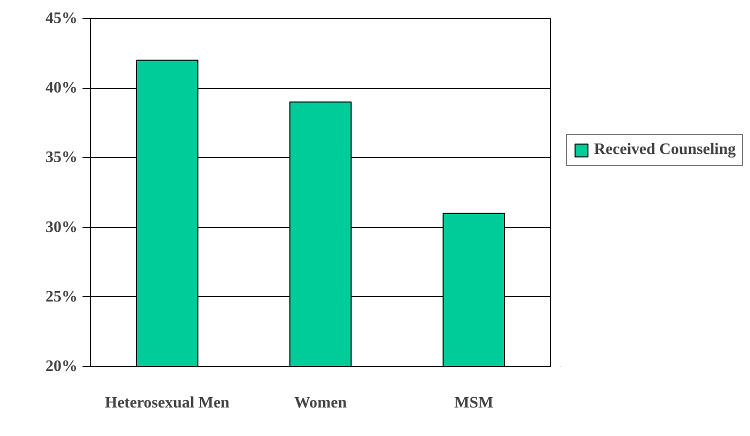 Image resolution: width=750 pixels, height=436 pixels. What do you see at coordinates (62, 157) in the screenshot?
I see `y-tick-label: 35%` at bounding box center [62, 157].